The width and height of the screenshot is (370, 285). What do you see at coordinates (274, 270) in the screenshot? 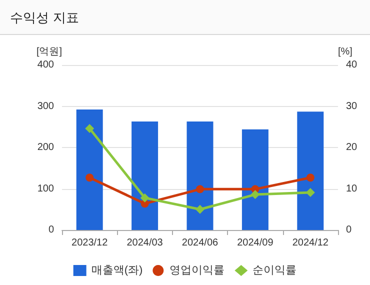
I see `legend-label: 순이익률` at bounding box center [274, 270].